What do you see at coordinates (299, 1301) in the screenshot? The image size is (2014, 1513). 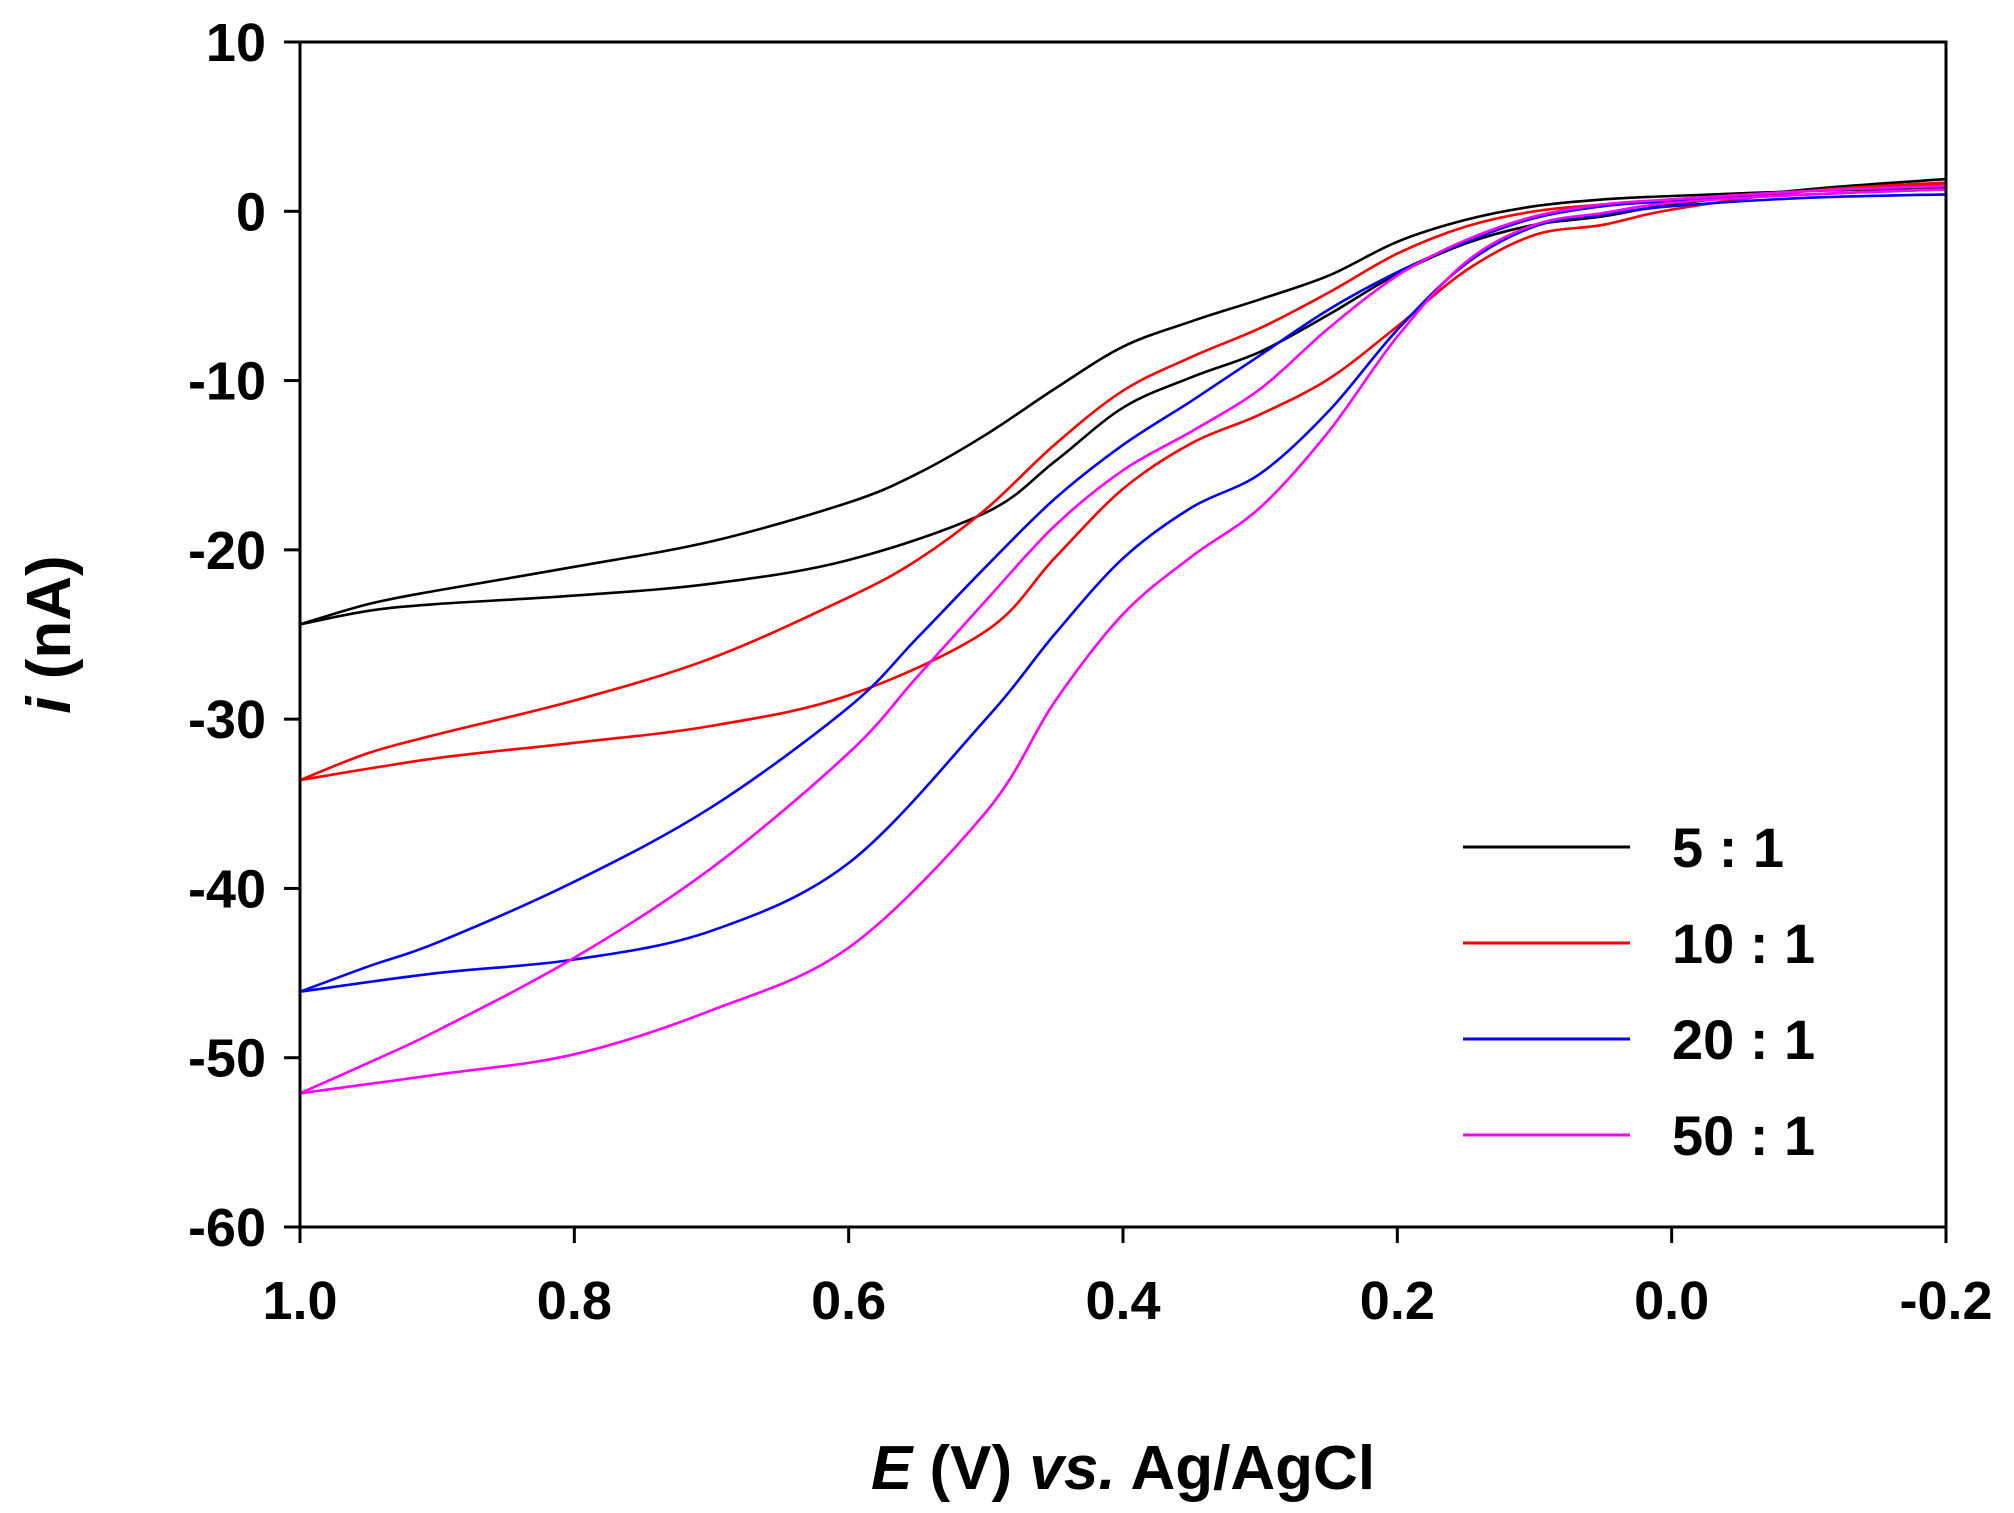 I see `x-tick-label: 1.0` at bounding box center [299, 1301].